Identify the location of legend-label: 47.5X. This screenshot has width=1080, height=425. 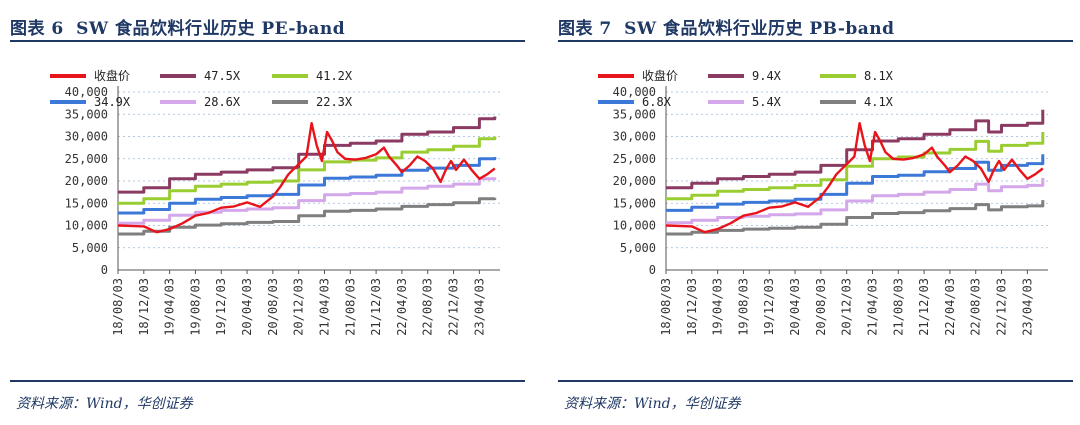
(222, 76).